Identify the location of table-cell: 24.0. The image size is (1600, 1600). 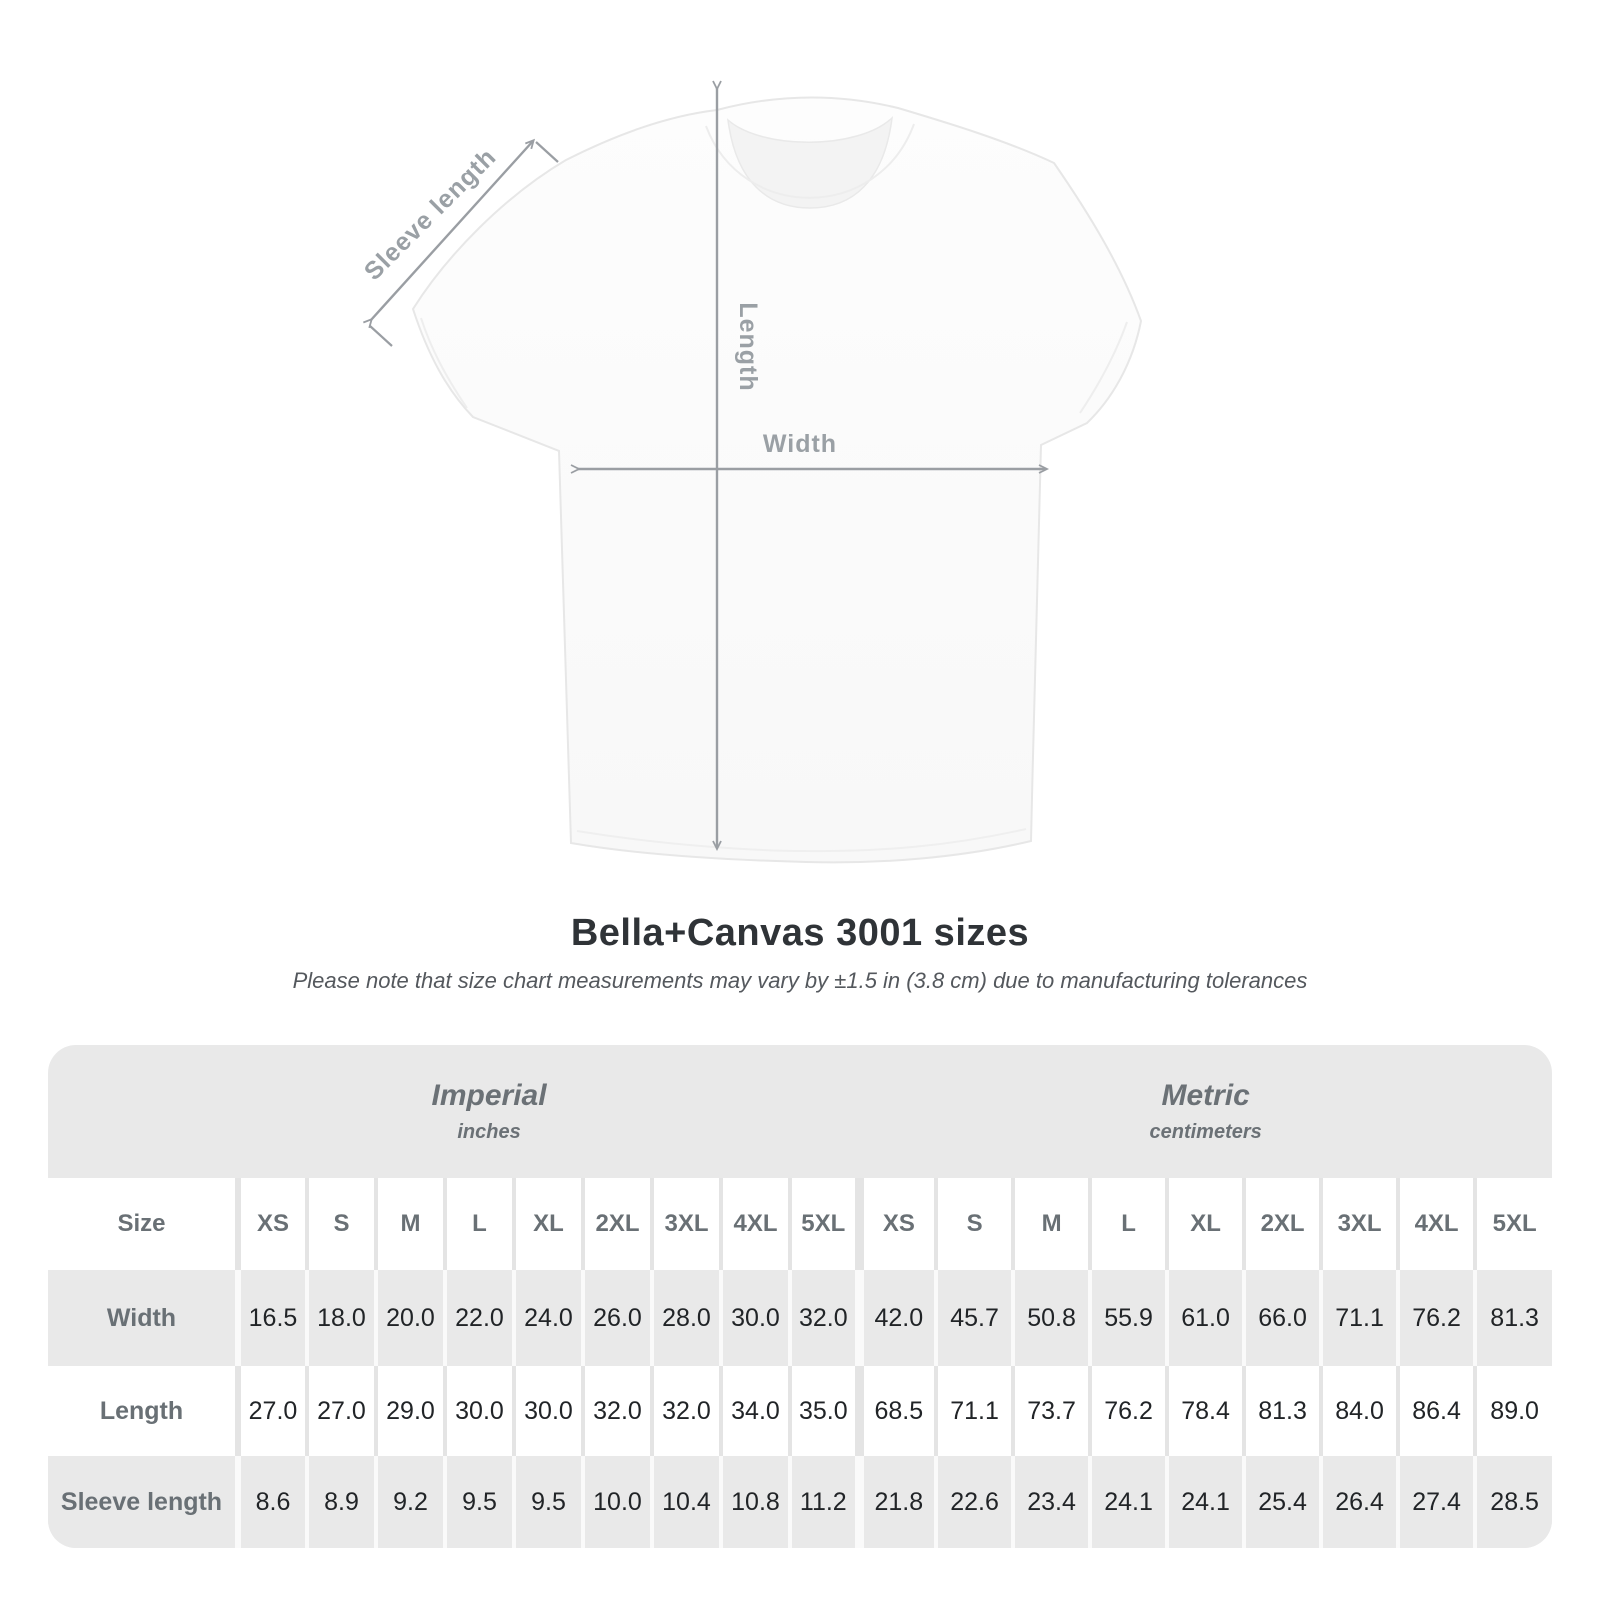
(547, 1318).